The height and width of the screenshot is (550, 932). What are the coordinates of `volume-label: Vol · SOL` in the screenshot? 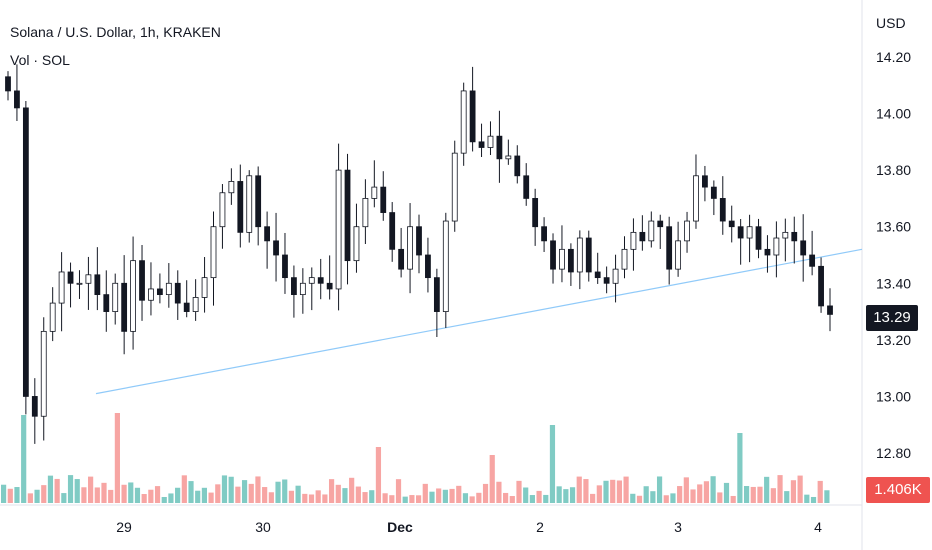 It's located at (40, 60).